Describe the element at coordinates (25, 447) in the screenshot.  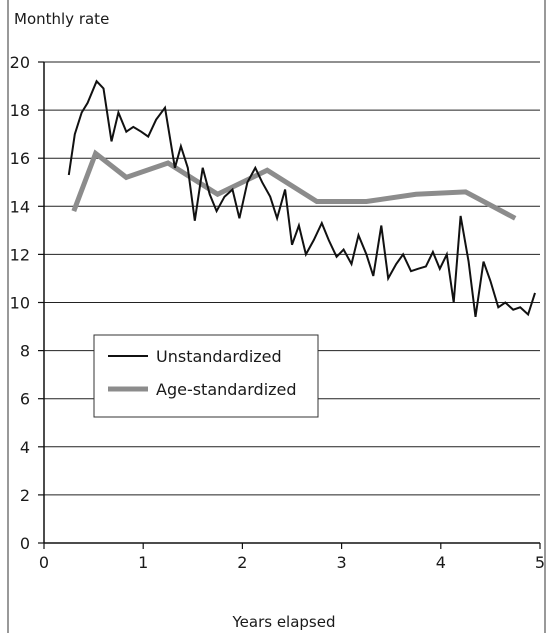
I see `y-tick-label: 4` at that location.